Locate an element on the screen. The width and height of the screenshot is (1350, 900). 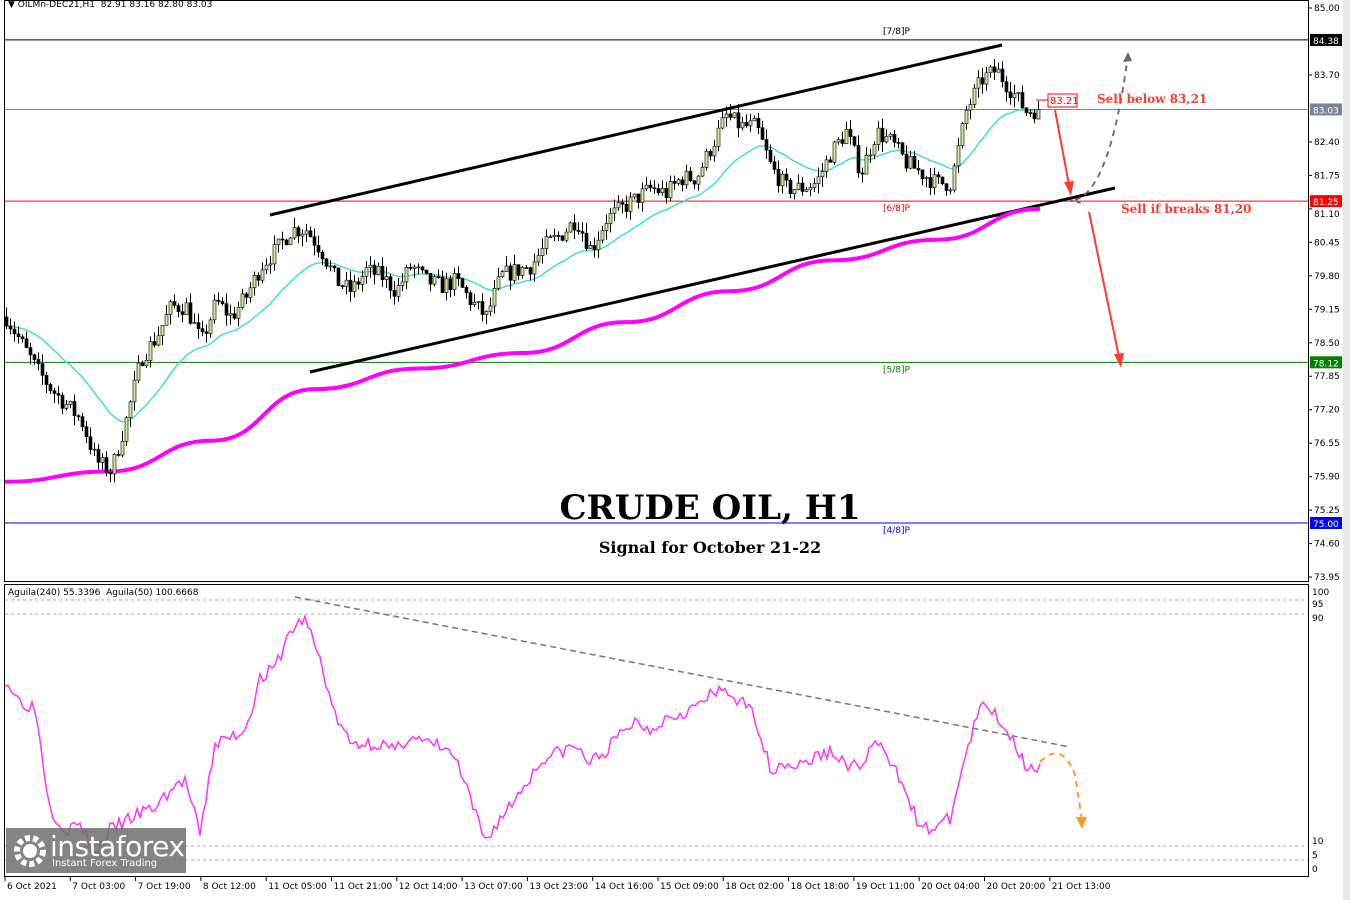
indicator-tick-label: 100 is located at coordinates (1320, 593).